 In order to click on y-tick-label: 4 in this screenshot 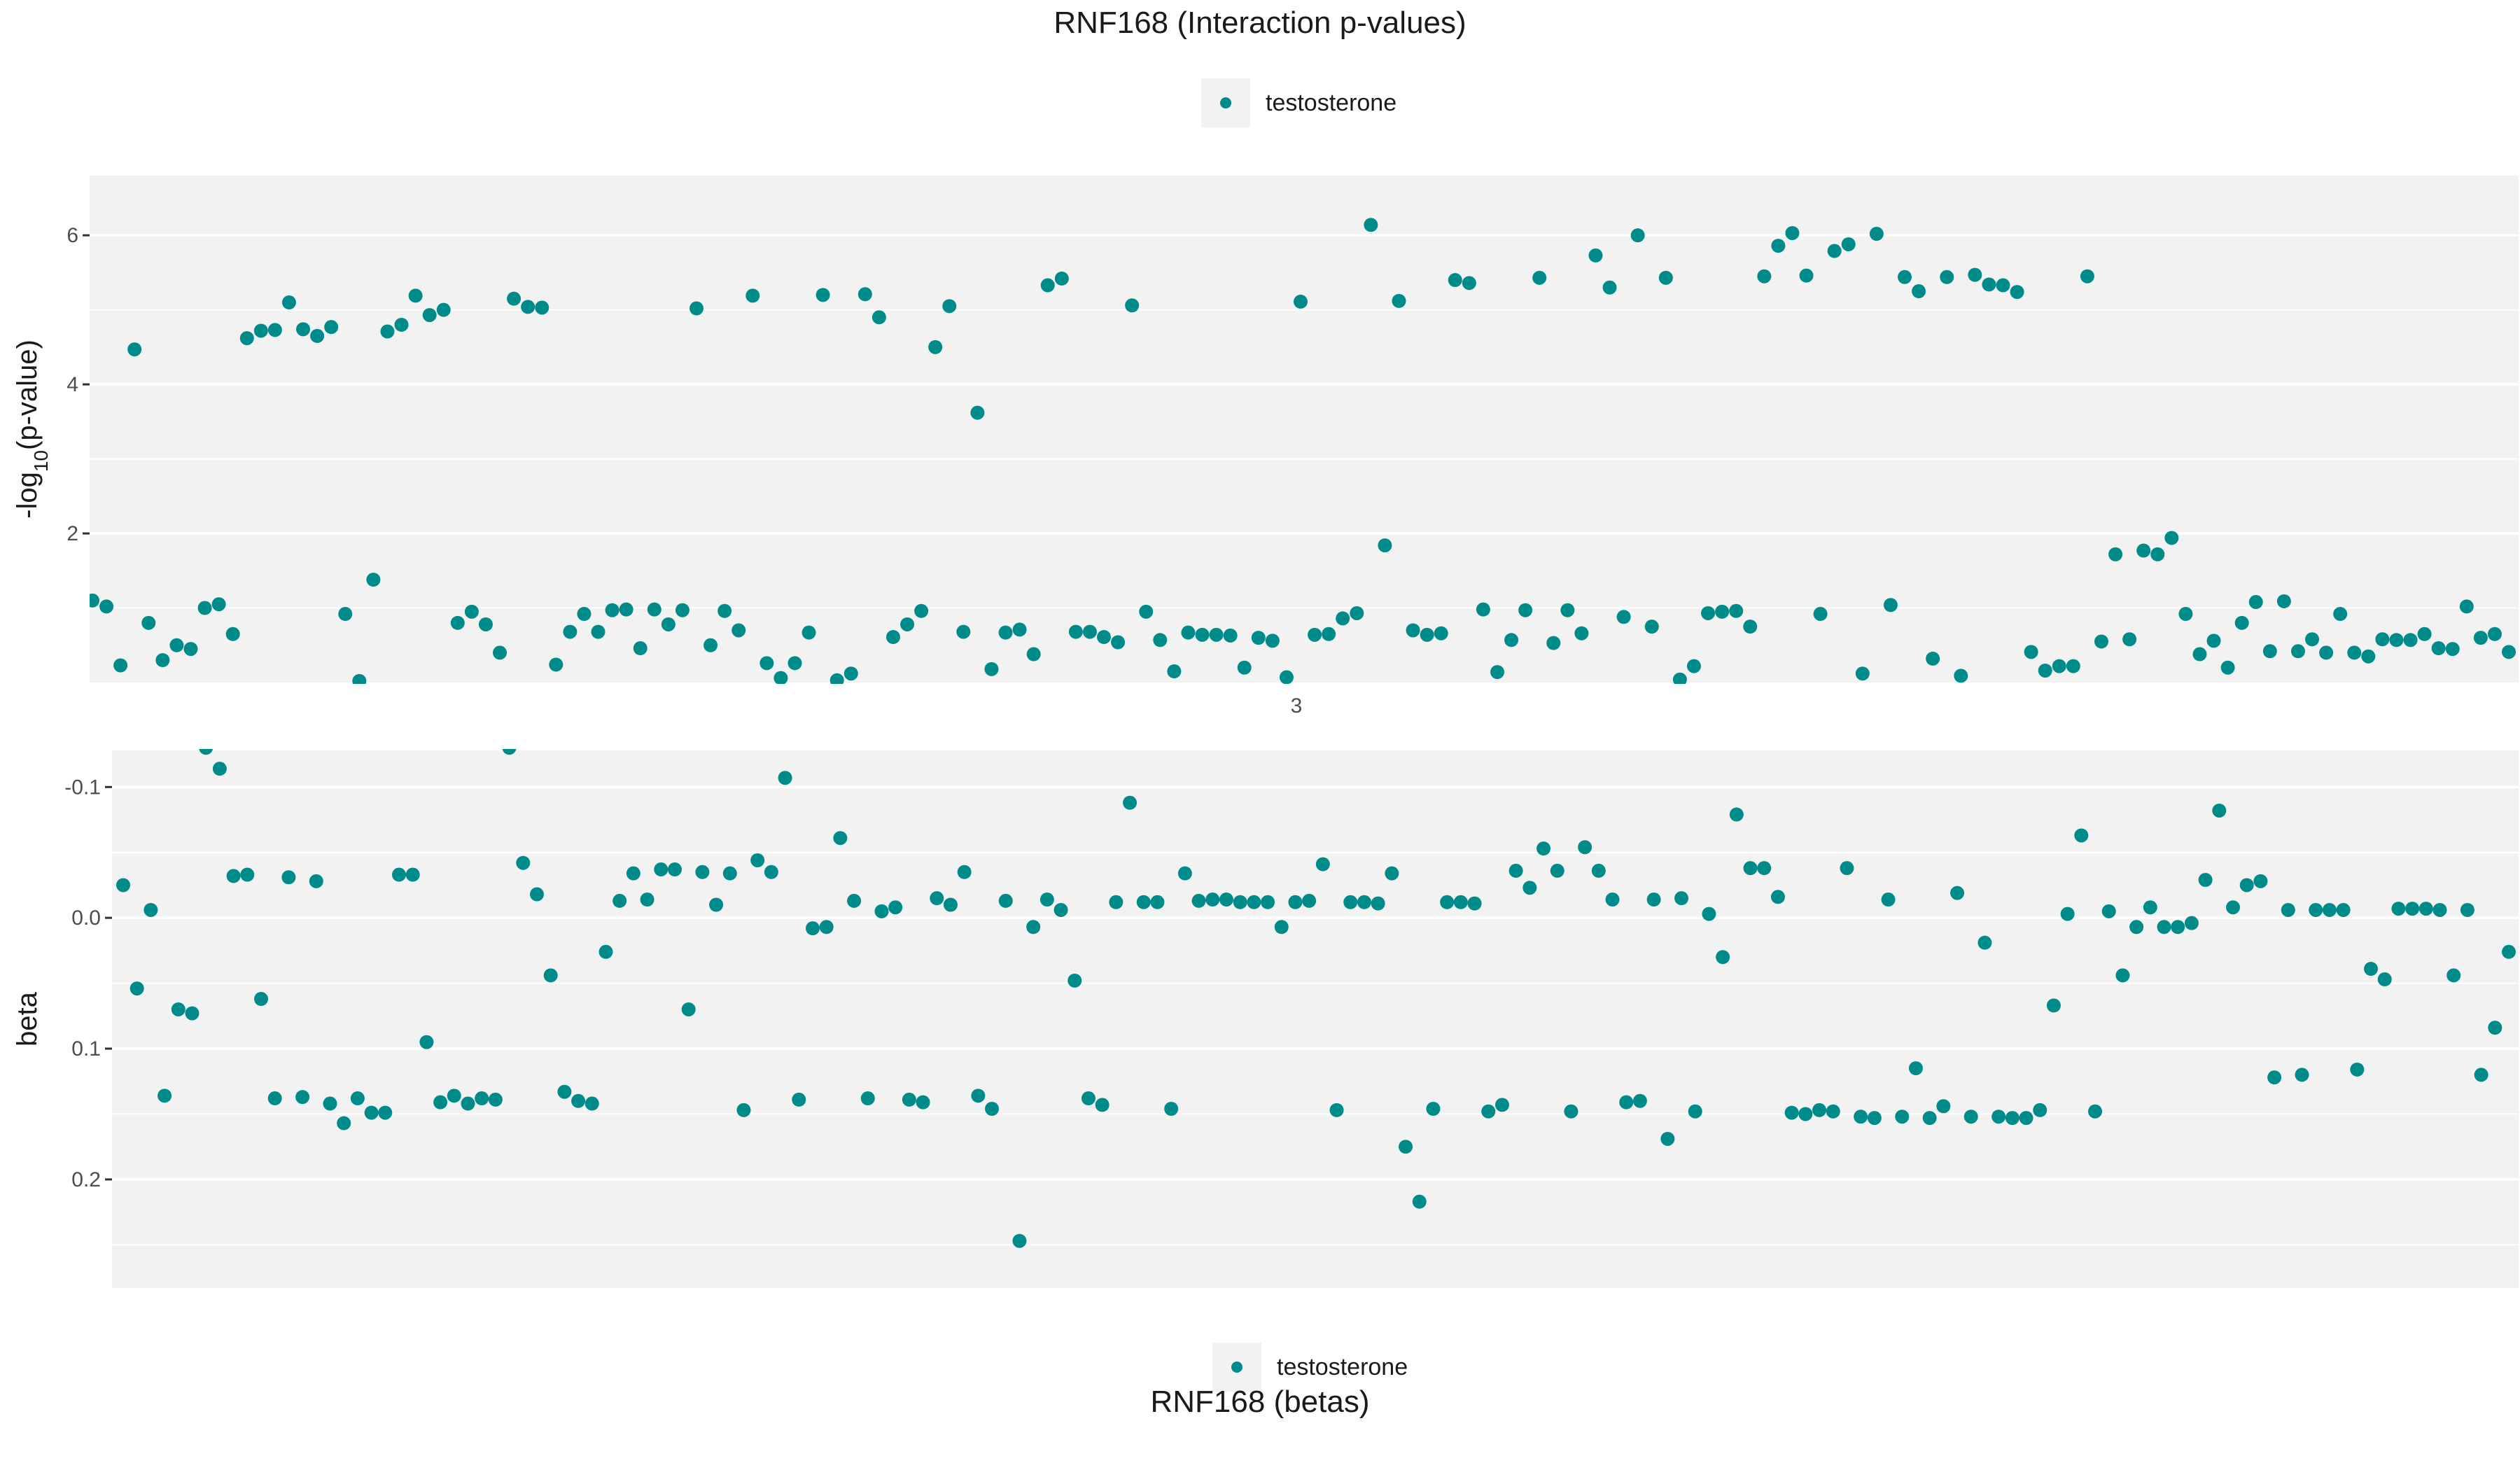, I will do `click(72, 384)`.